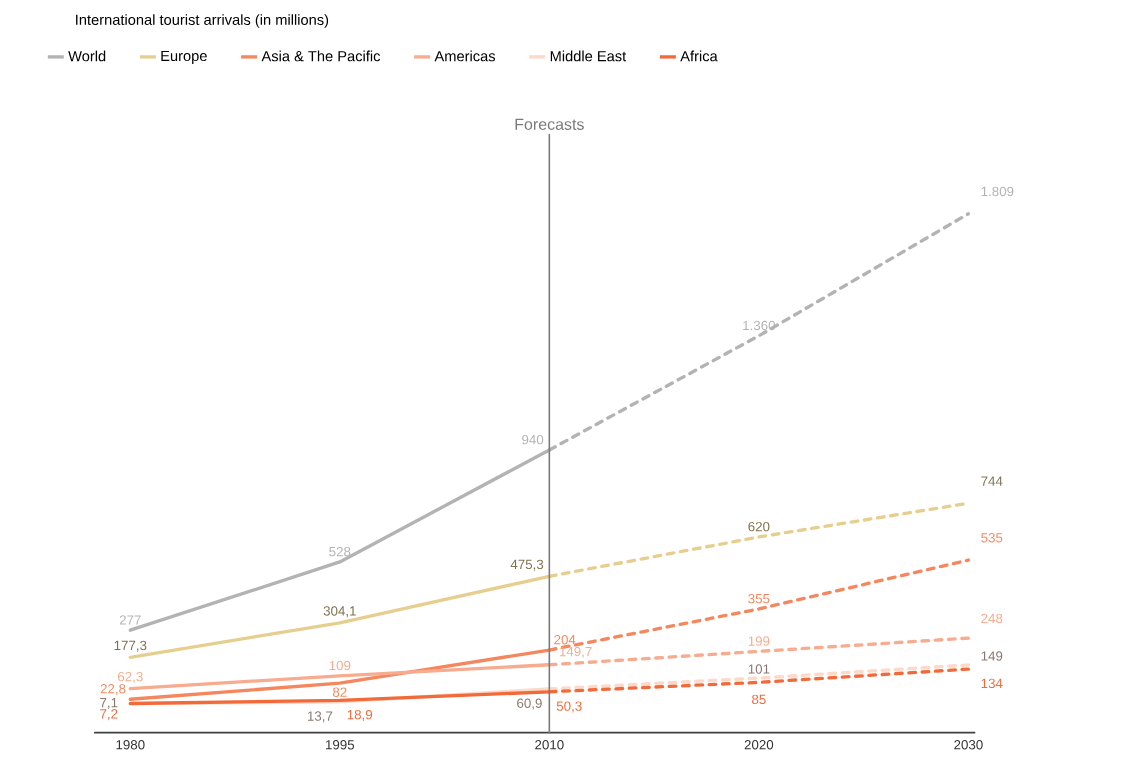 Image resolution: width=1136 pixels, height=767 pixels. Describe the element at coordinates (340, 552) in the screenshot. I see `data-label: 528` at that location.